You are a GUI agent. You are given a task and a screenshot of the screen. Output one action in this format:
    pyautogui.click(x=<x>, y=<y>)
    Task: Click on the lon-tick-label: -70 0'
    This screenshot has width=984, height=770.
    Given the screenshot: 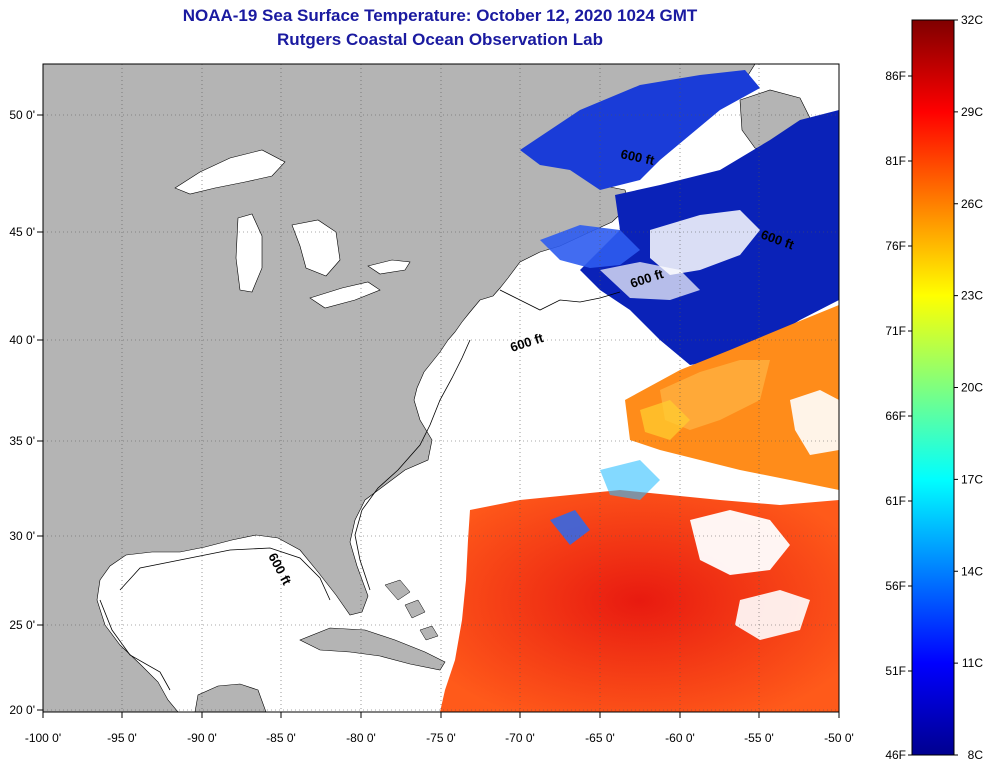 What is the action you would take?
    pyautogui.click(x=520, y=738)
    